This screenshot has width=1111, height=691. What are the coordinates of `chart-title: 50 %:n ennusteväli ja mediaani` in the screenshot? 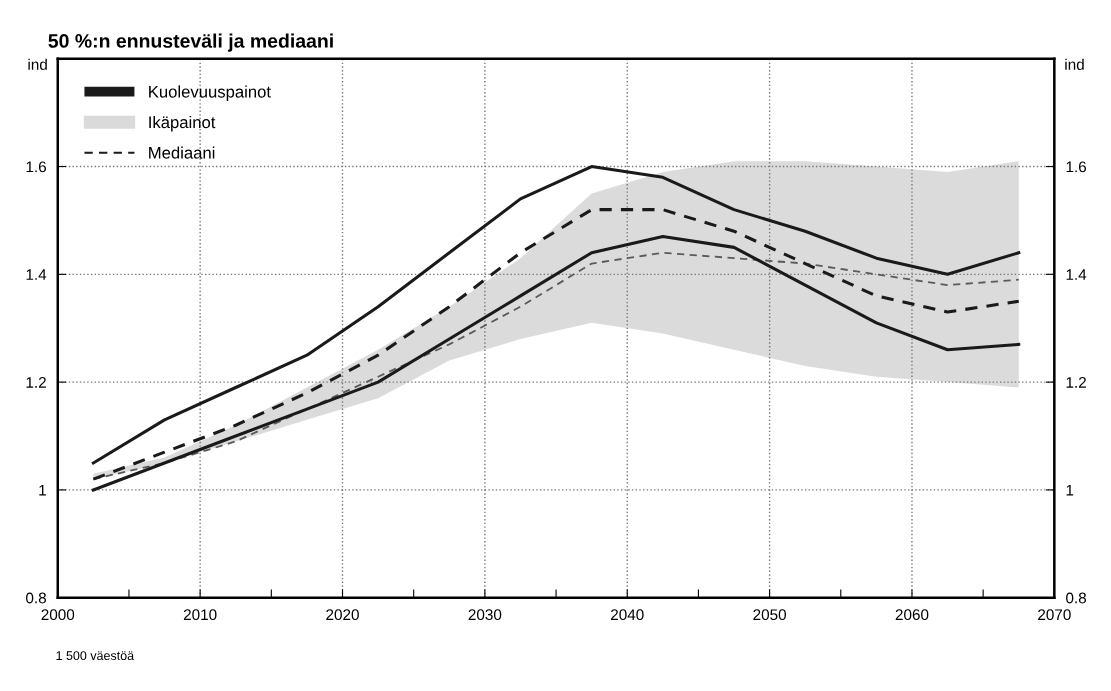 It's located at (190, 42).